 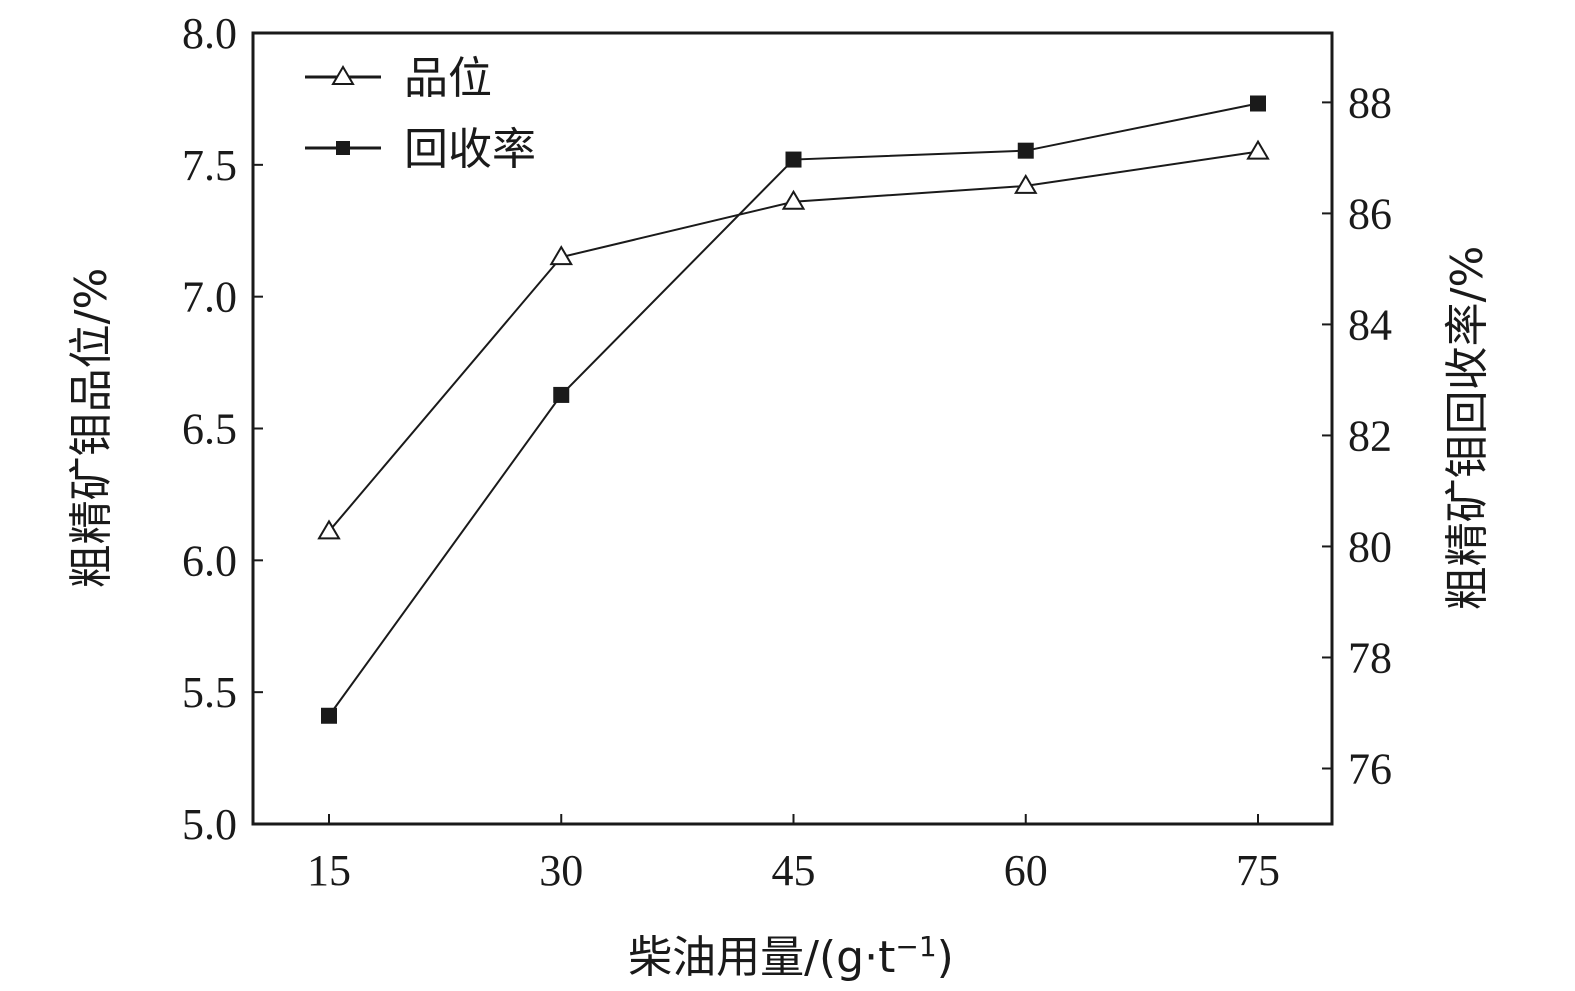 I want to click on y-right-tick-label: 80, so click(x=1370, y=546).